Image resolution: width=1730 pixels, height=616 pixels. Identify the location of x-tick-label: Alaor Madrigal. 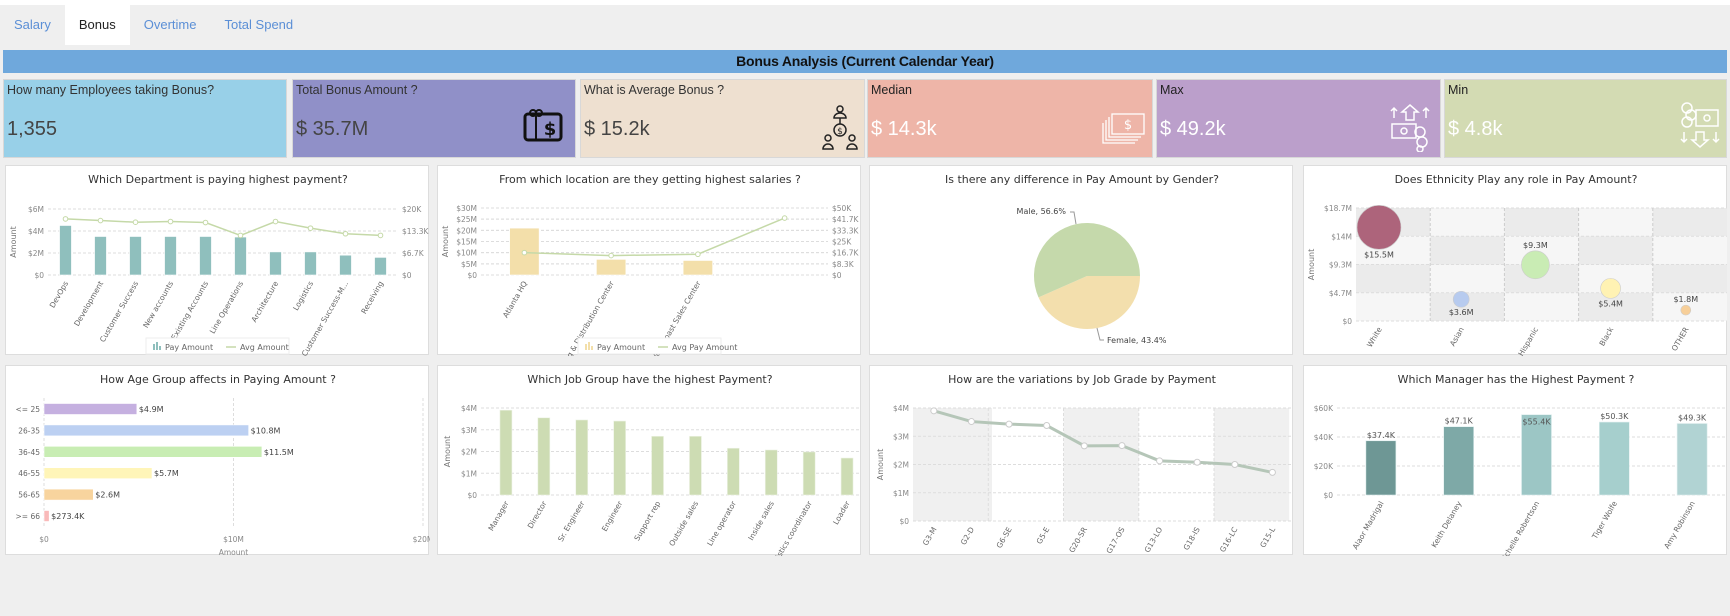
(1368, 526).